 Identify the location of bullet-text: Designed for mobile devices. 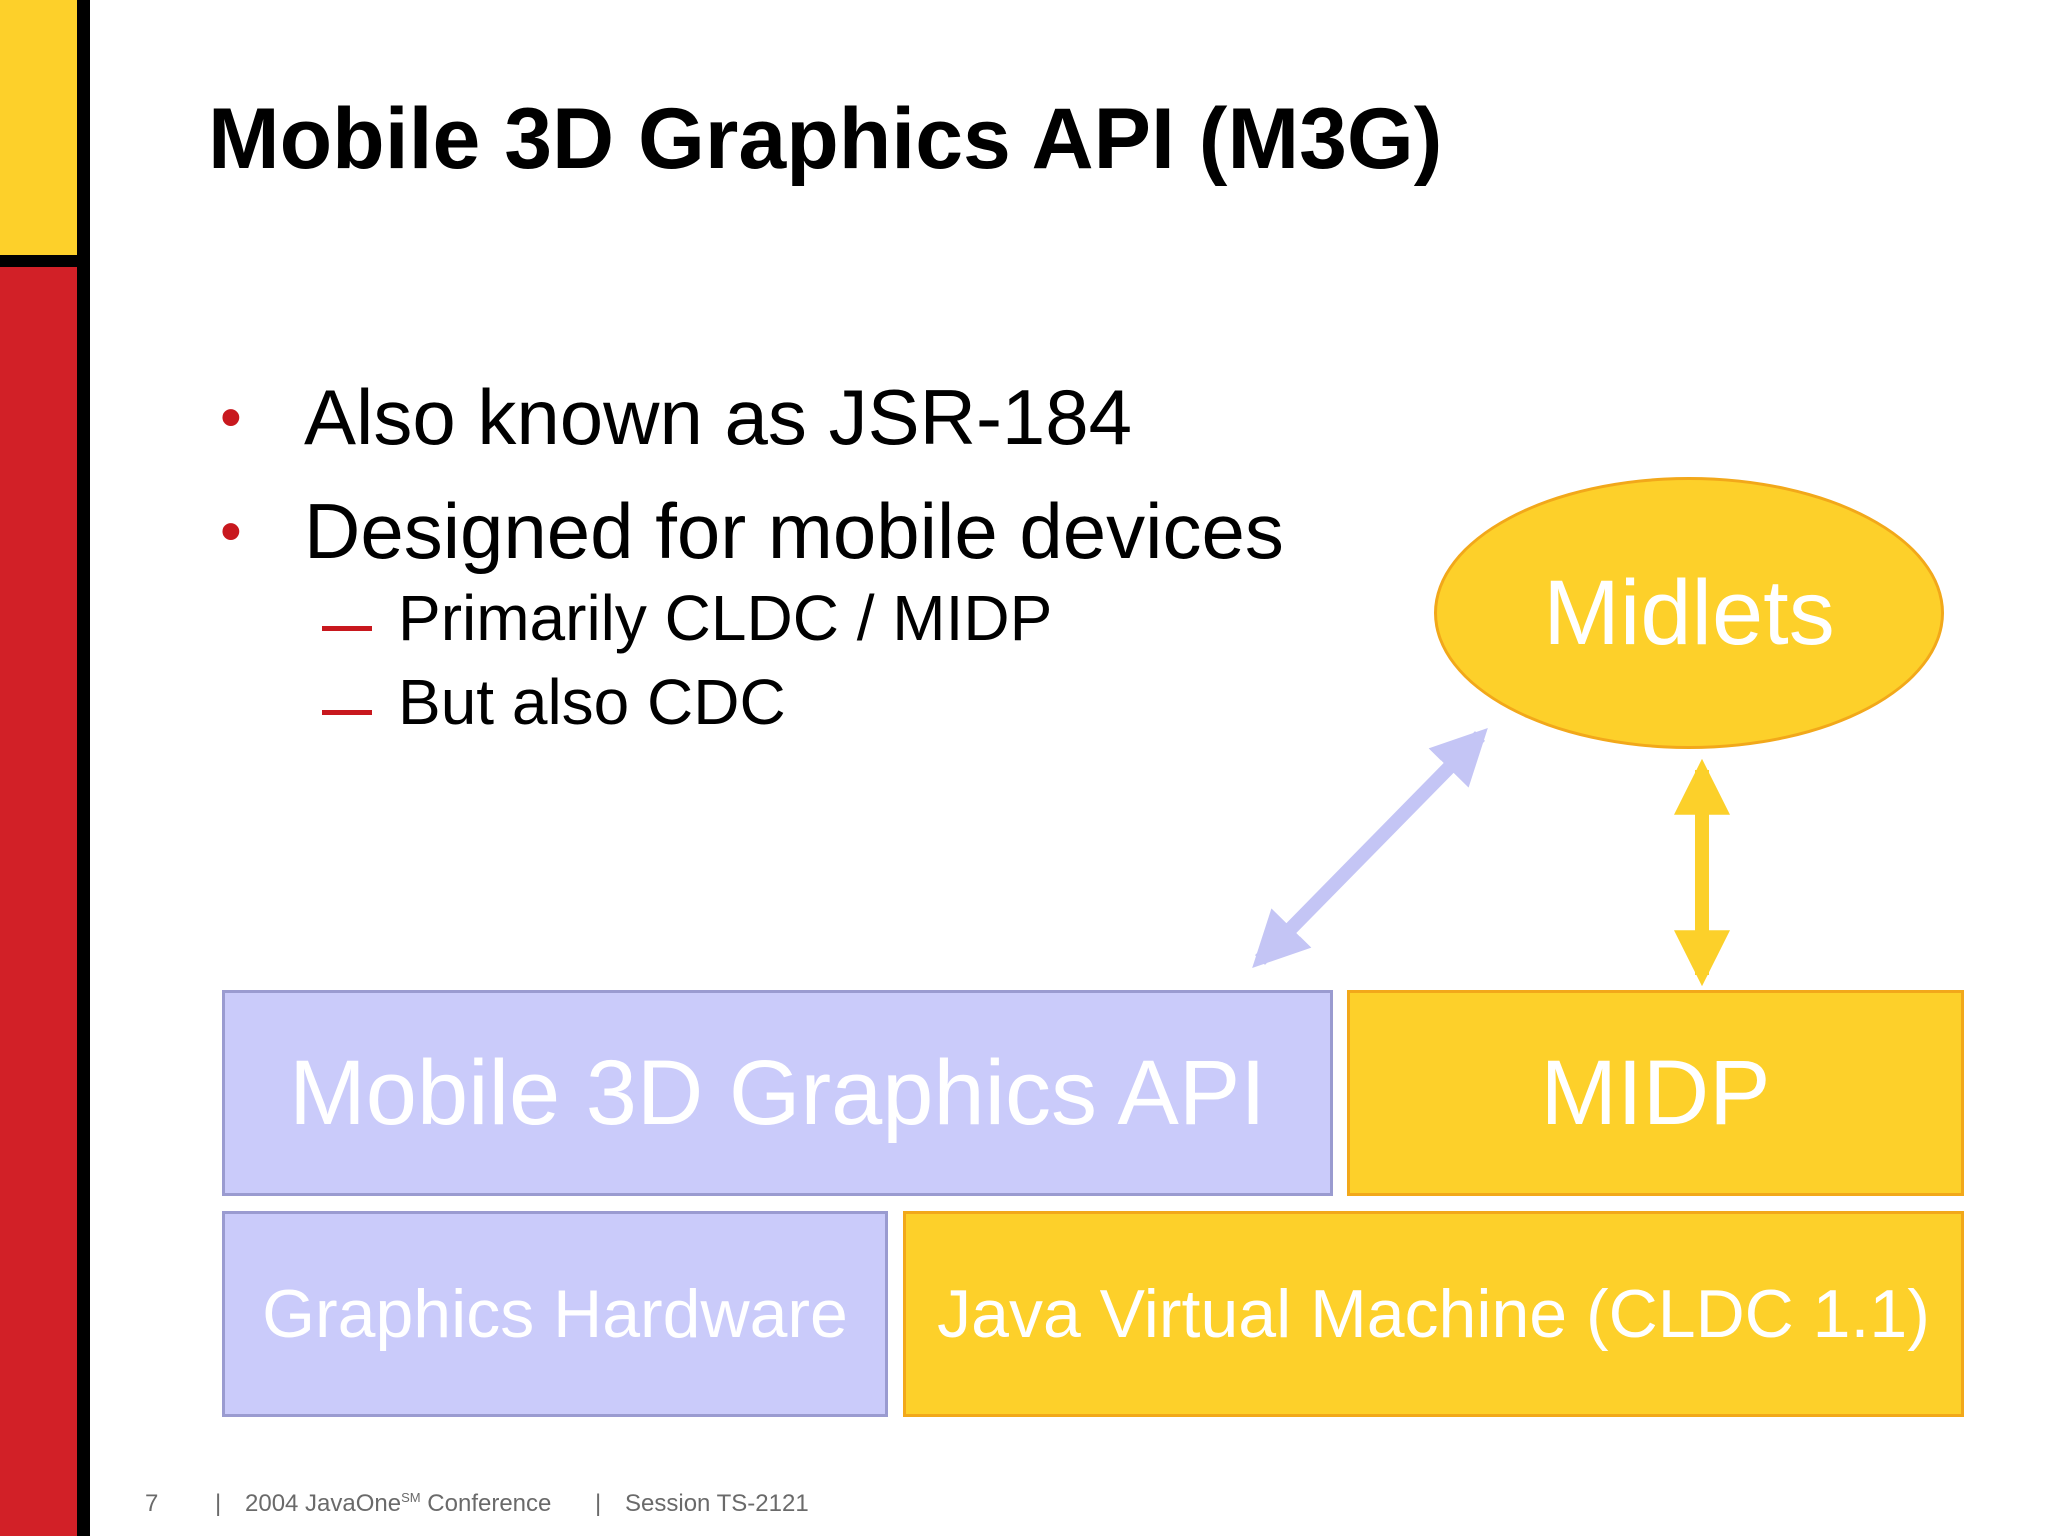
(794, 531).